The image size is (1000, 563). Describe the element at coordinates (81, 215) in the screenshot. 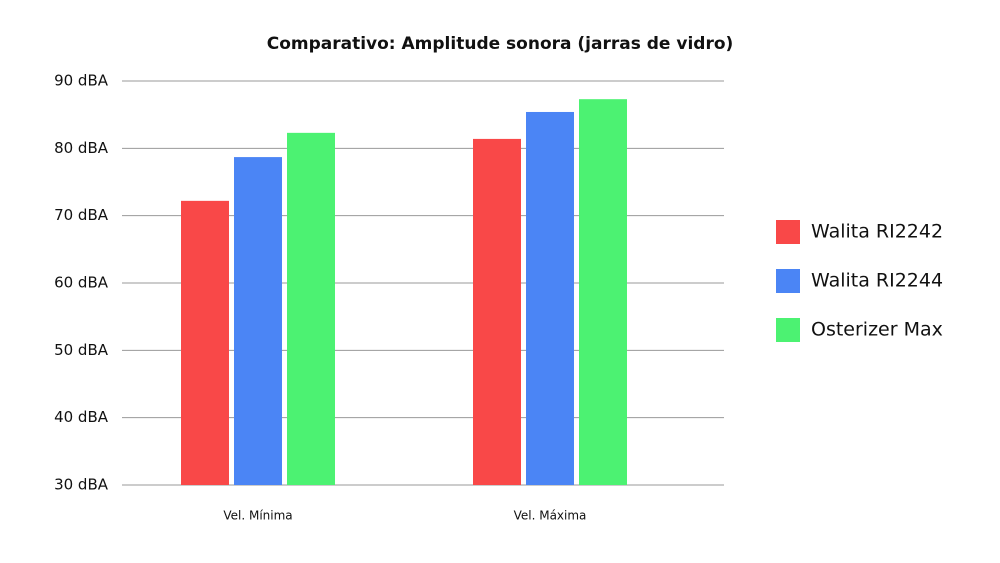

I see `y-tick-label: 70 dBA` at that location.